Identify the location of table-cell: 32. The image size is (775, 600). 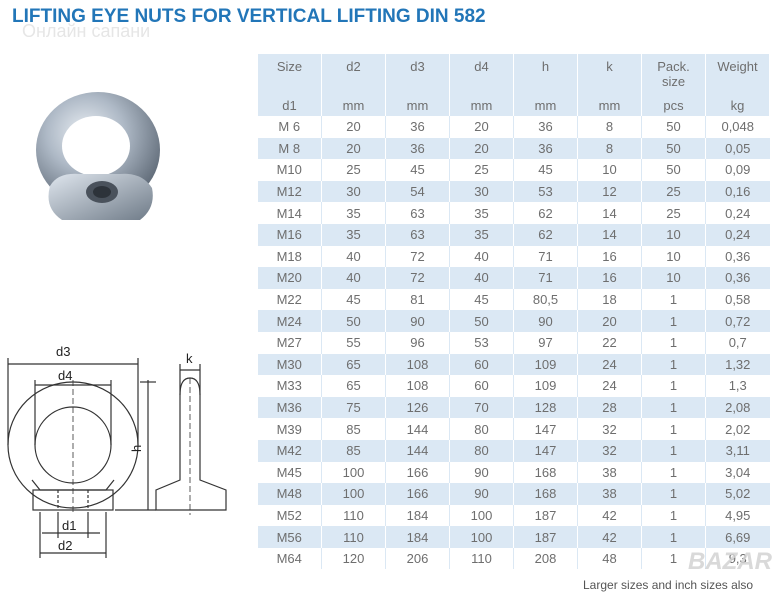
(609, 429).